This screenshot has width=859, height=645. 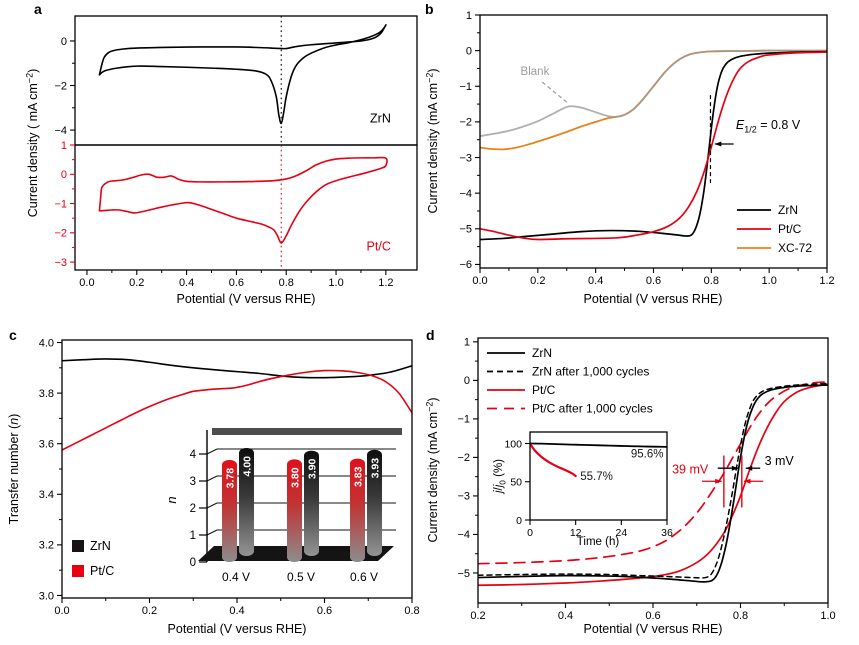 What do you see at coordinates (301, 577) in the screenshot?
I see `inset-cat-label-1: 0.5 V` at bounding box center [301, 577].